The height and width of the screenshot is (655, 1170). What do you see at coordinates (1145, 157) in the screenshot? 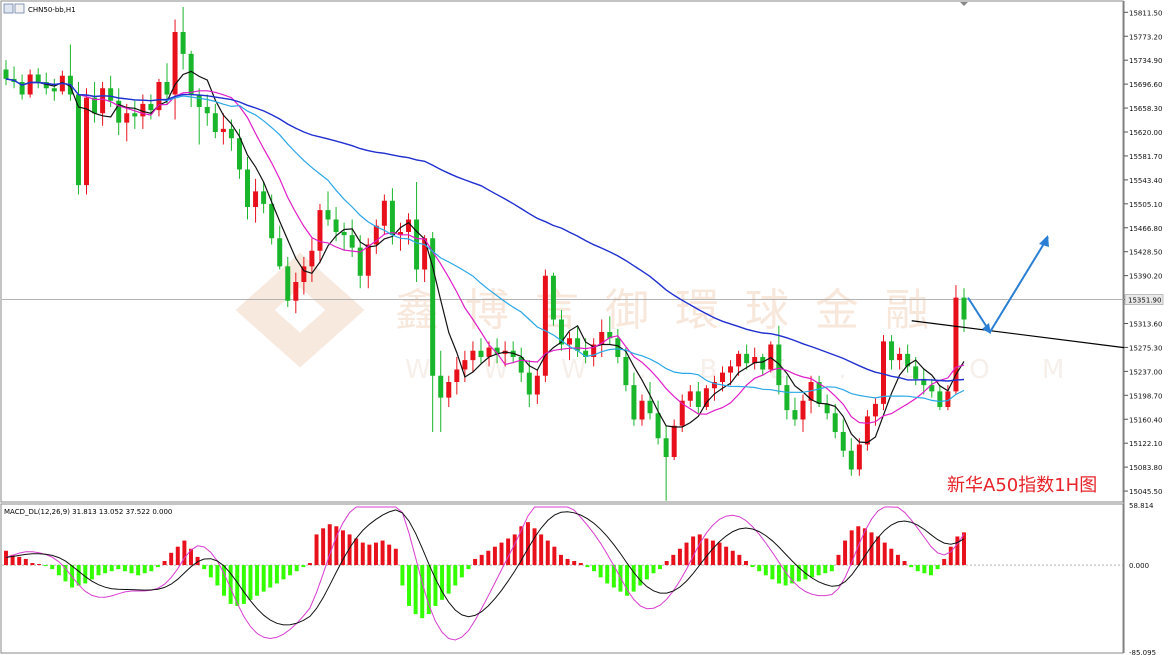
I see `price-tick-label: 15581.70` at bounding box center [1145, 157].